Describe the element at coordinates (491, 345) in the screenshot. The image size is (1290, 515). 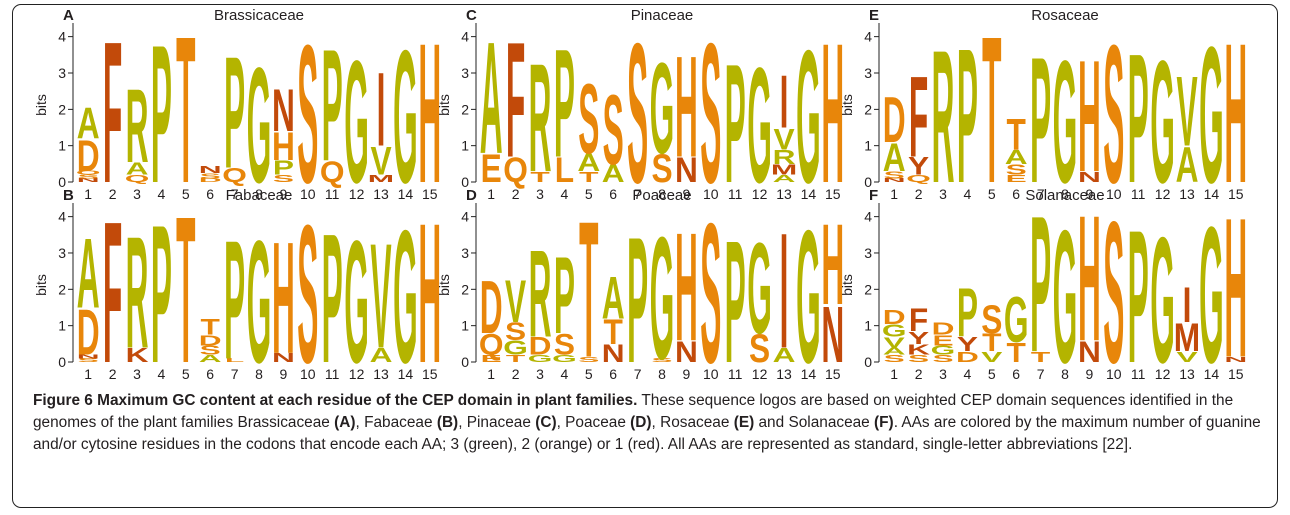
I see `logo-letter-q: Q` at that location.